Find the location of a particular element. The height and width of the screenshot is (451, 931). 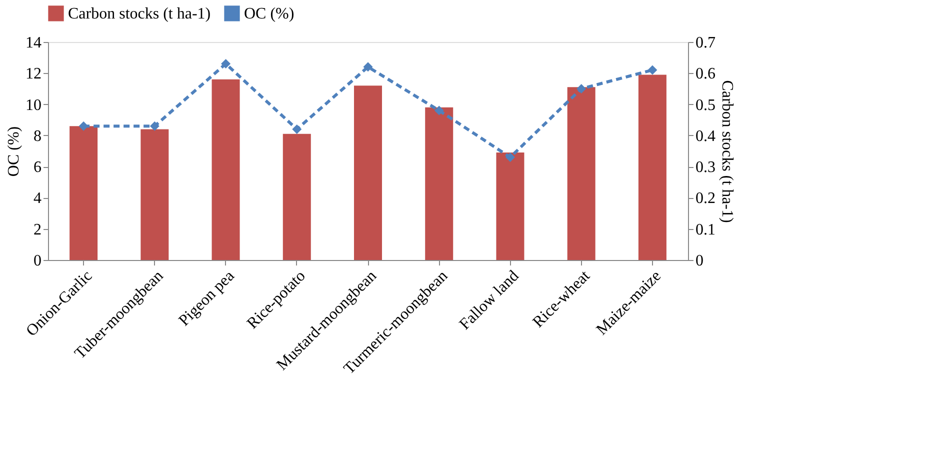

y2-tick-label: 0.2 is located at coordinates (706, 199).